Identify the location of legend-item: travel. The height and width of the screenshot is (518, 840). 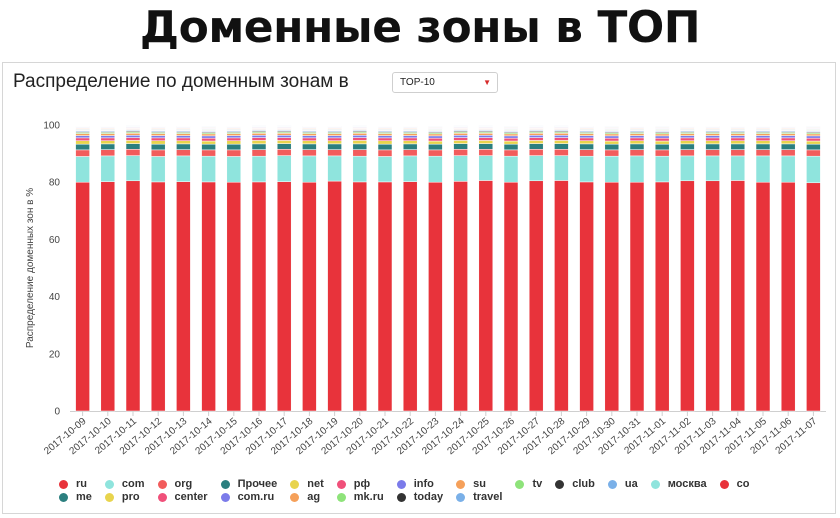
(479, 497).